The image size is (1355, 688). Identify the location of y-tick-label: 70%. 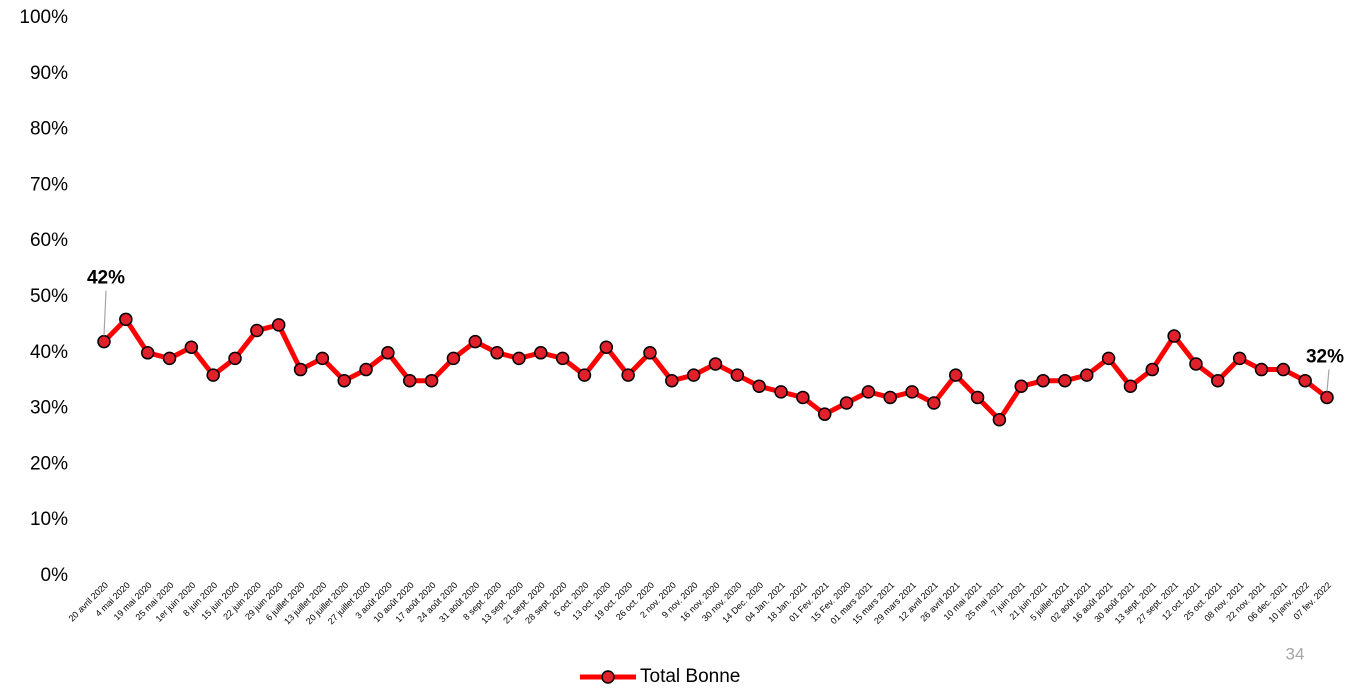
(49, 184).